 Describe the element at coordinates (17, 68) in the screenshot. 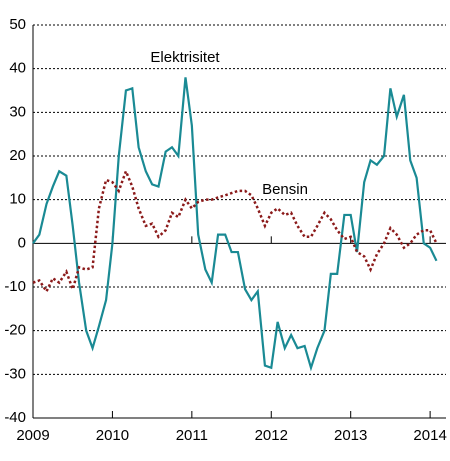

I see `y-tick-label: 40` at that location.